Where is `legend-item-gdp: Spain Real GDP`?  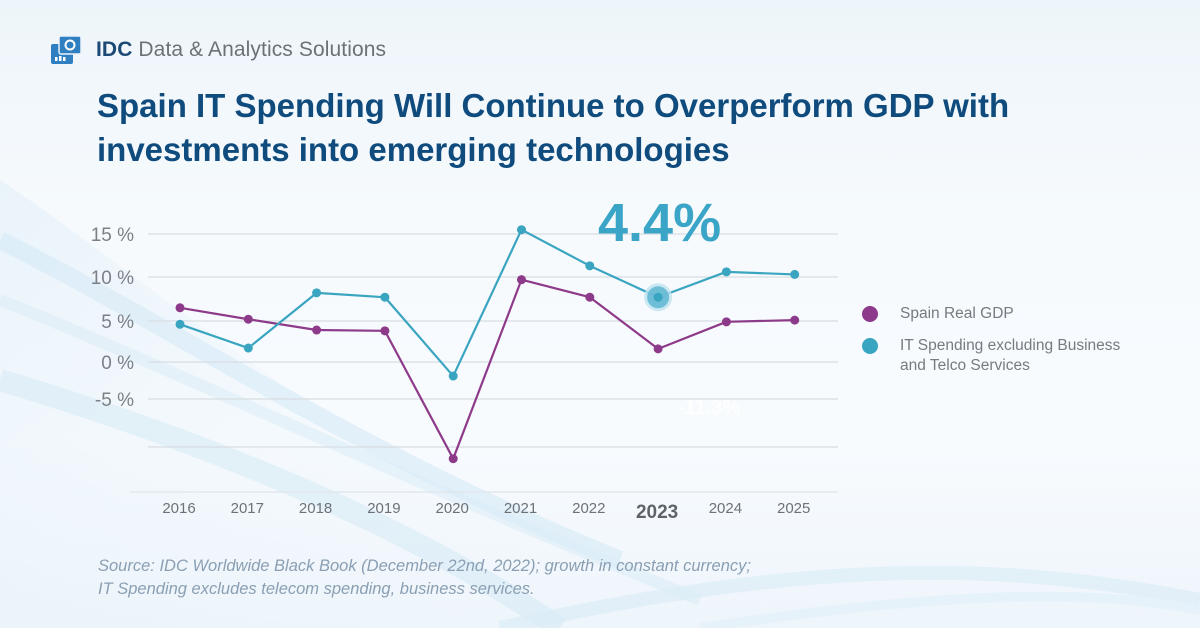
legend-item-gdp: Spain Real GDP is located at coordinates (1001, 314).